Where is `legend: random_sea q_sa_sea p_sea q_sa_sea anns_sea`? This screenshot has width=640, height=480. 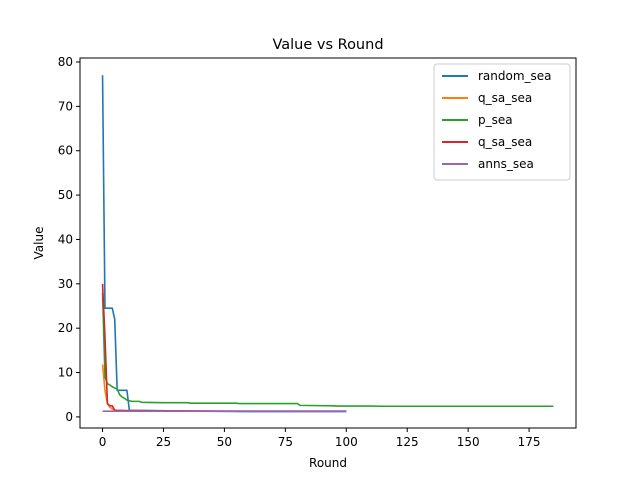 legend: random_sea q_sa_sea p_sea q_sa_sea anns_sea is located at coordinates (502, 122).